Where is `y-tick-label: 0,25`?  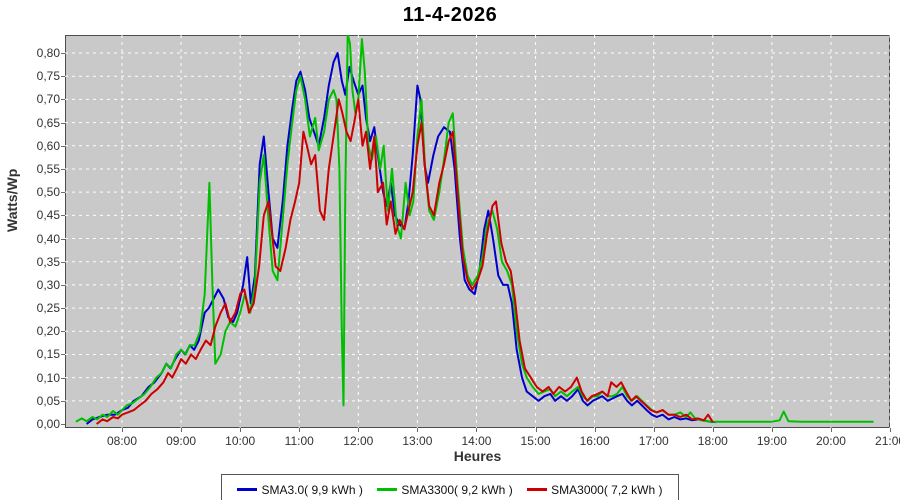 y-tick-label: 0,25 is located at coordinates (48, 308).